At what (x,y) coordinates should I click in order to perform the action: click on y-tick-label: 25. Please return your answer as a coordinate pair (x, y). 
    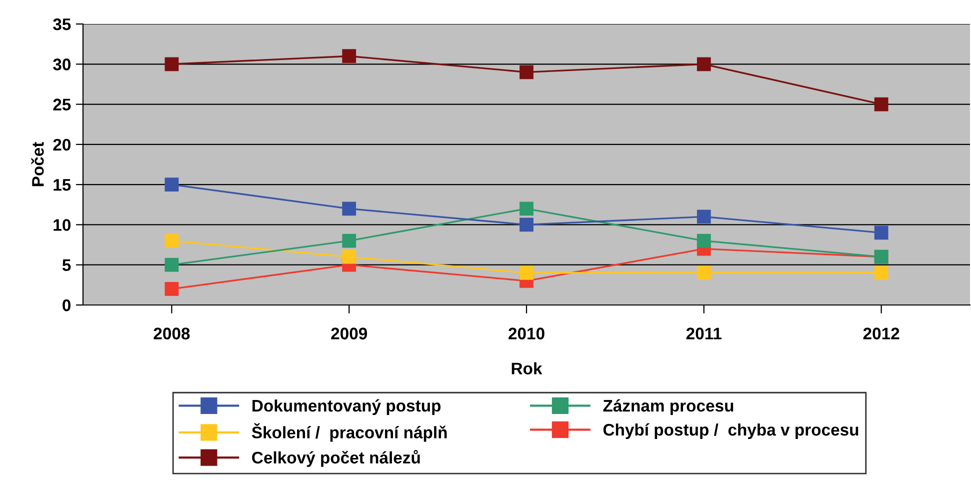
    Looking at the image, I should click on (62, 104).